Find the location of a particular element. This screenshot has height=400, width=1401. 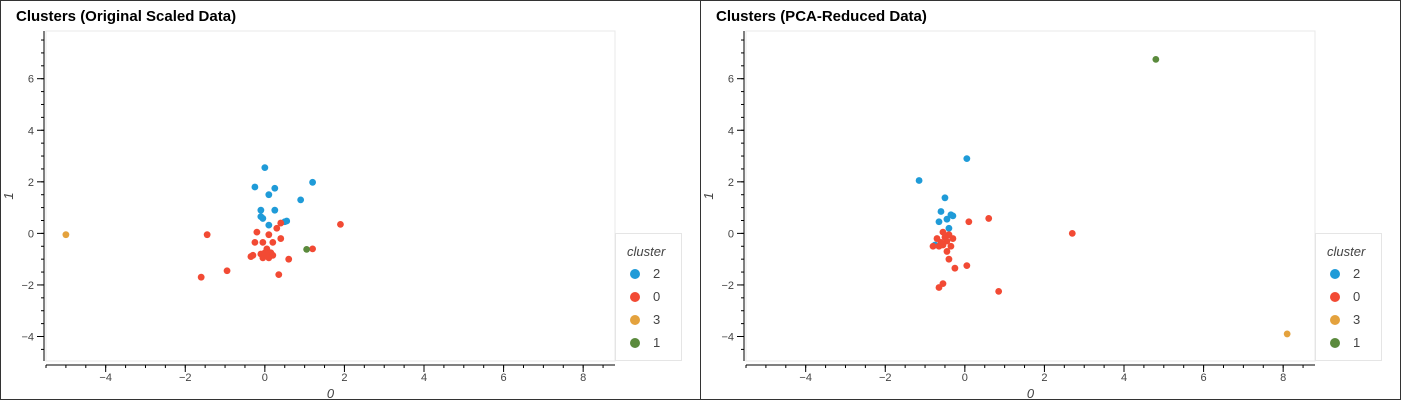

y-tick-label: −2 is located at coordinates (727, 286).